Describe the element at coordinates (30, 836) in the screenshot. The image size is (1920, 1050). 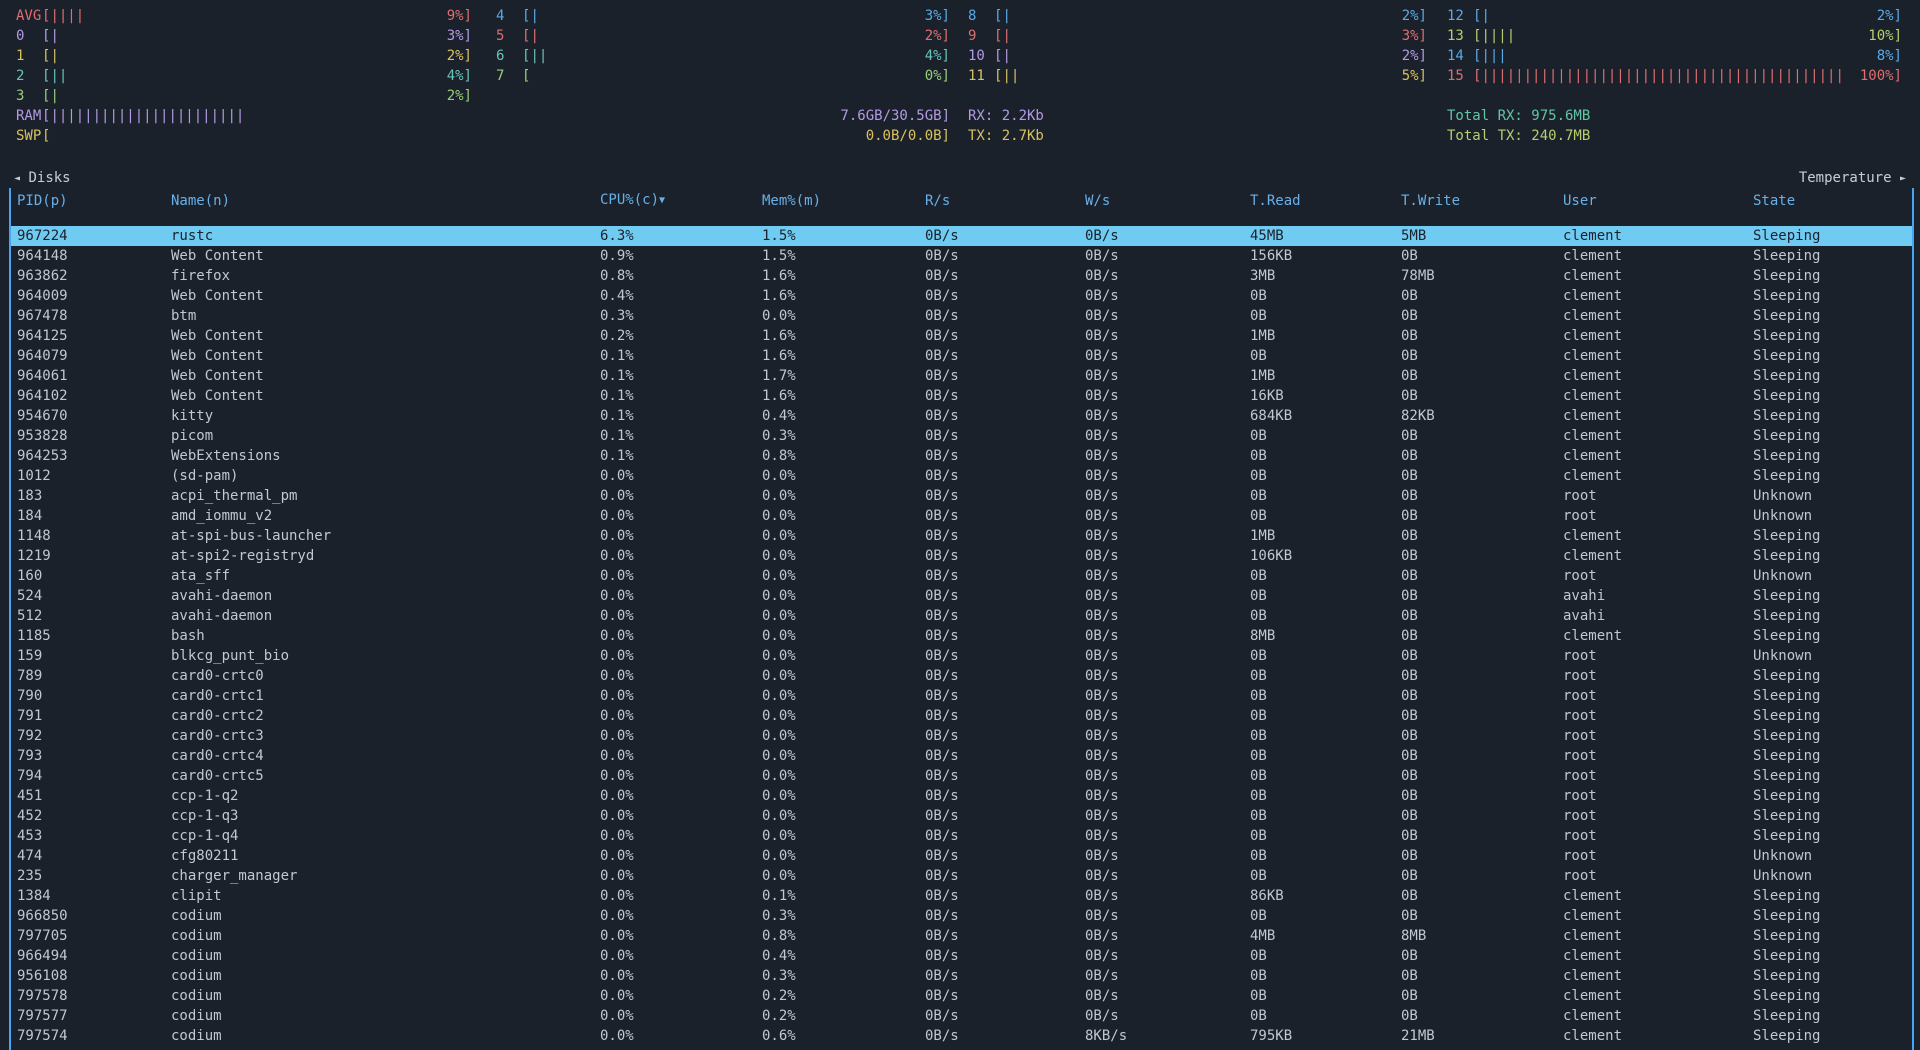
I see `cell-pid: 453` at that location.